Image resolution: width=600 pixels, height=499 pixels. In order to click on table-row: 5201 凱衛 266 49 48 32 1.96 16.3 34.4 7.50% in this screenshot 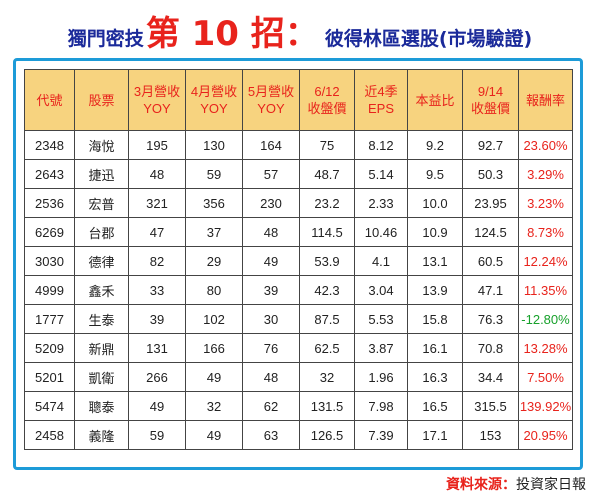, I will do `click(298, 377)`.